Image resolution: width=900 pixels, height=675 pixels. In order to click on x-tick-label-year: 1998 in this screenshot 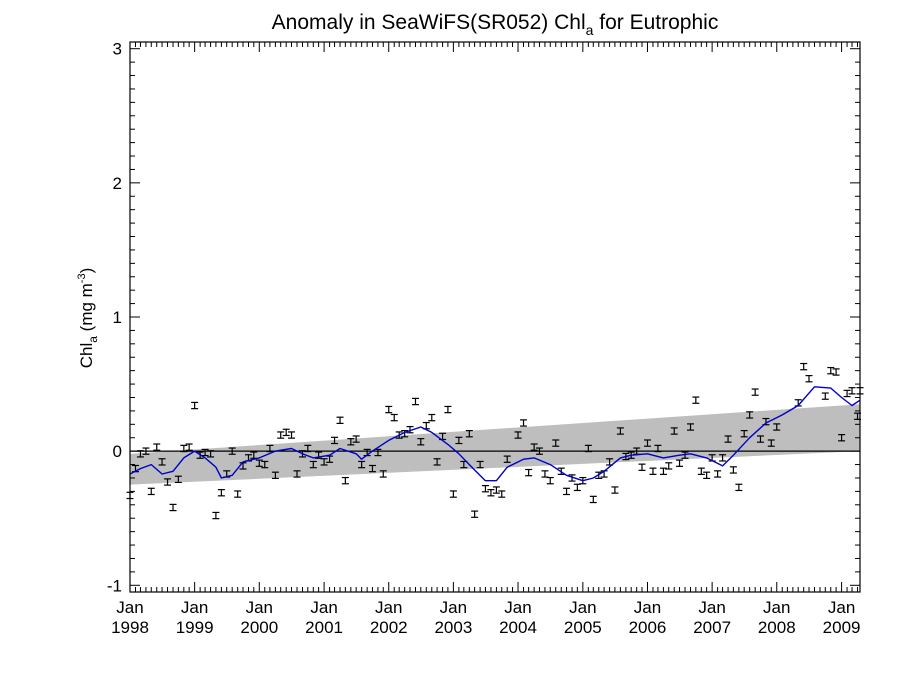, I will do `click(130, 627)`.